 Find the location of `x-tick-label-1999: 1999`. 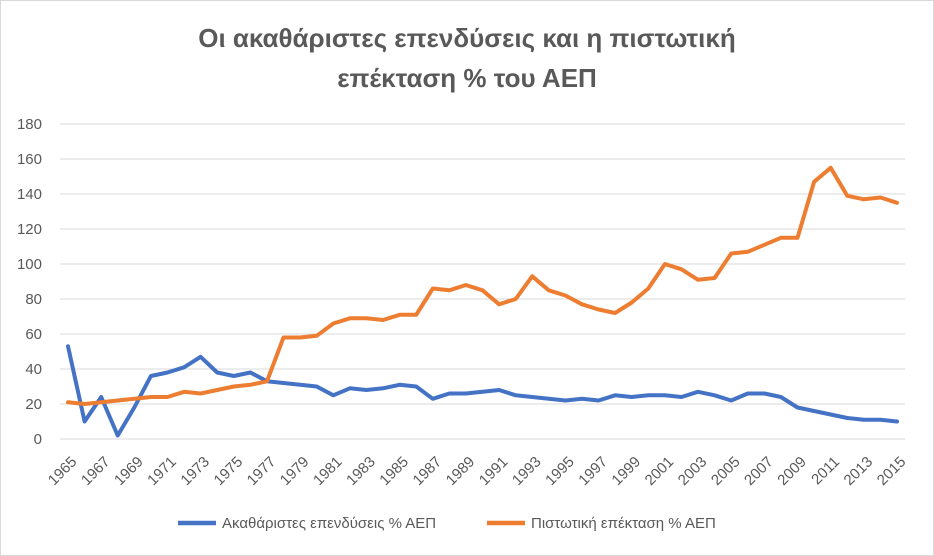

x-tick-label-1999: 1999 is located at coordinates (626, 471).